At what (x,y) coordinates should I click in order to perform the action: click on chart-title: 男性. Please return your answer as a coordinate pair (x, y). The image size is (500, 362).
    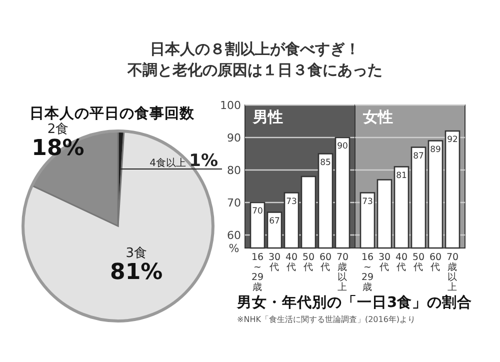
    Looking at the image, I should click on (267, 117).